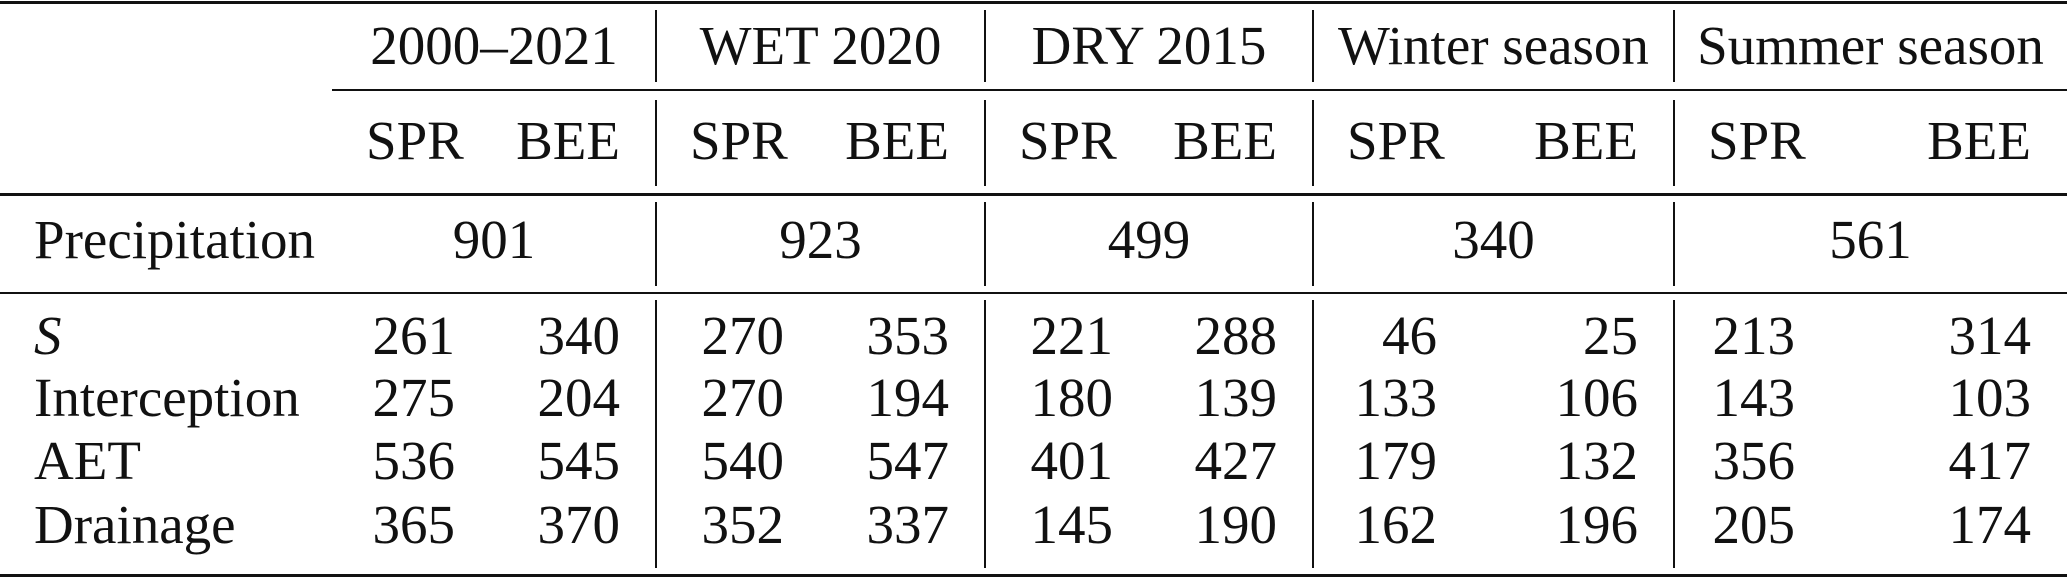  Describe the element at coordinates (414, 397) in the screenshot. I see `cell-value: 275` at that location.